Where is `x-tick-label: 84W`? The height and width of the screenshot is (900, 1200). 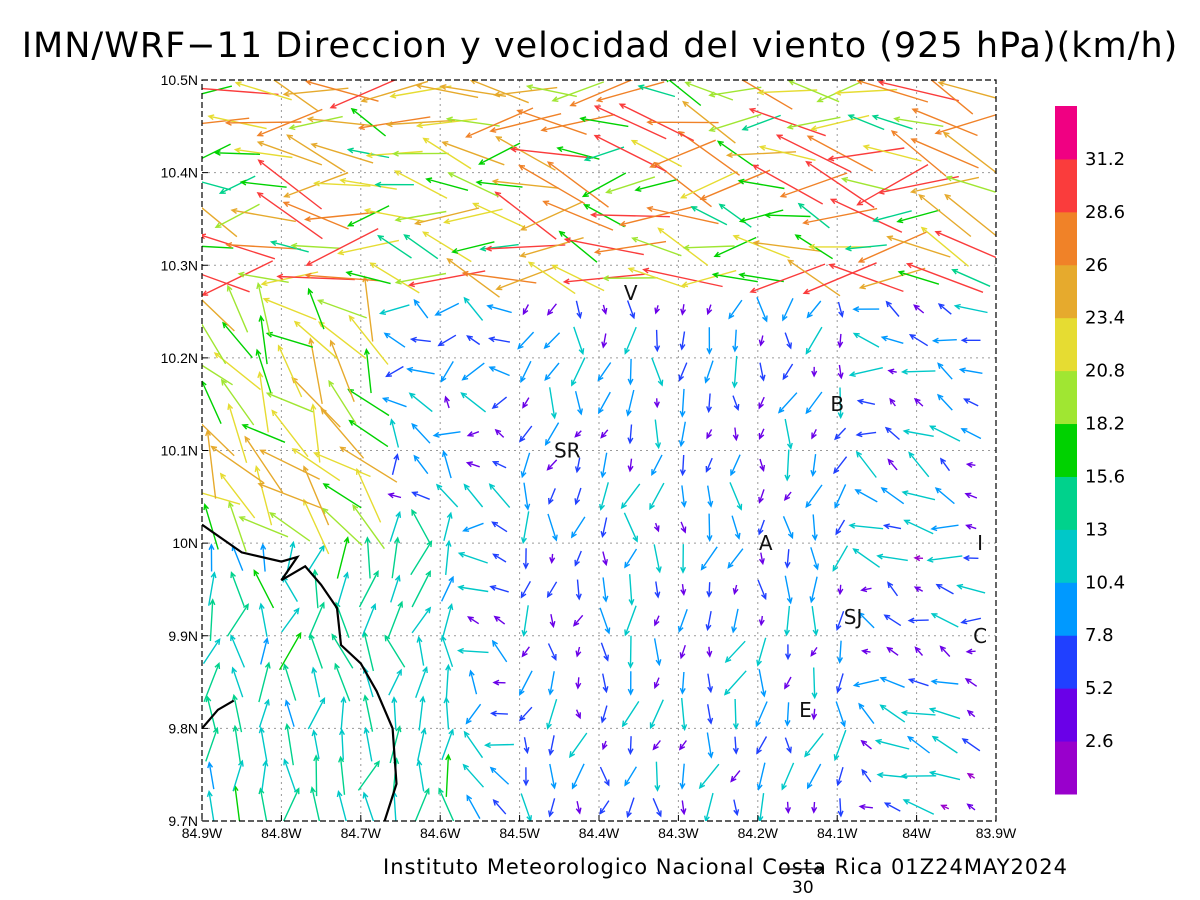
x-tick-label: 84W is located at coordinates (917, 833).